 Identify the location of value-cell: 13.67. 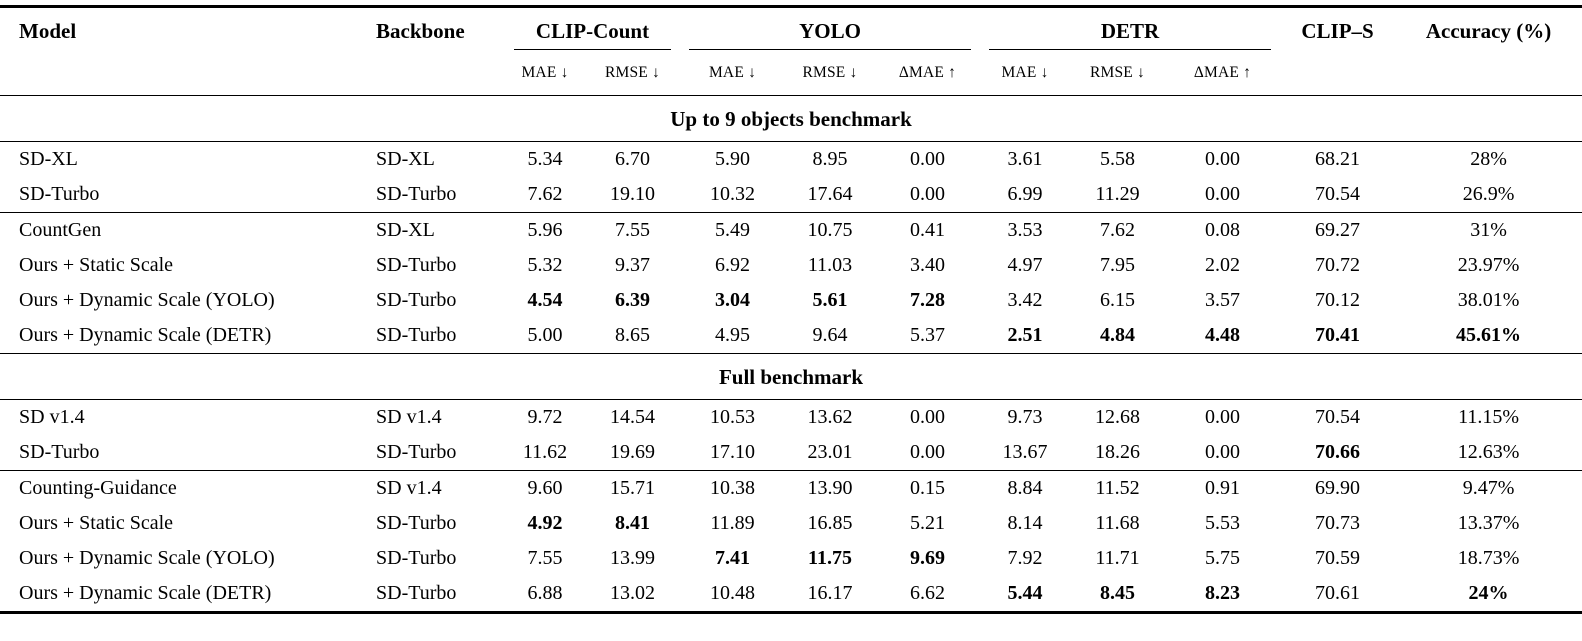
(1025, 453).